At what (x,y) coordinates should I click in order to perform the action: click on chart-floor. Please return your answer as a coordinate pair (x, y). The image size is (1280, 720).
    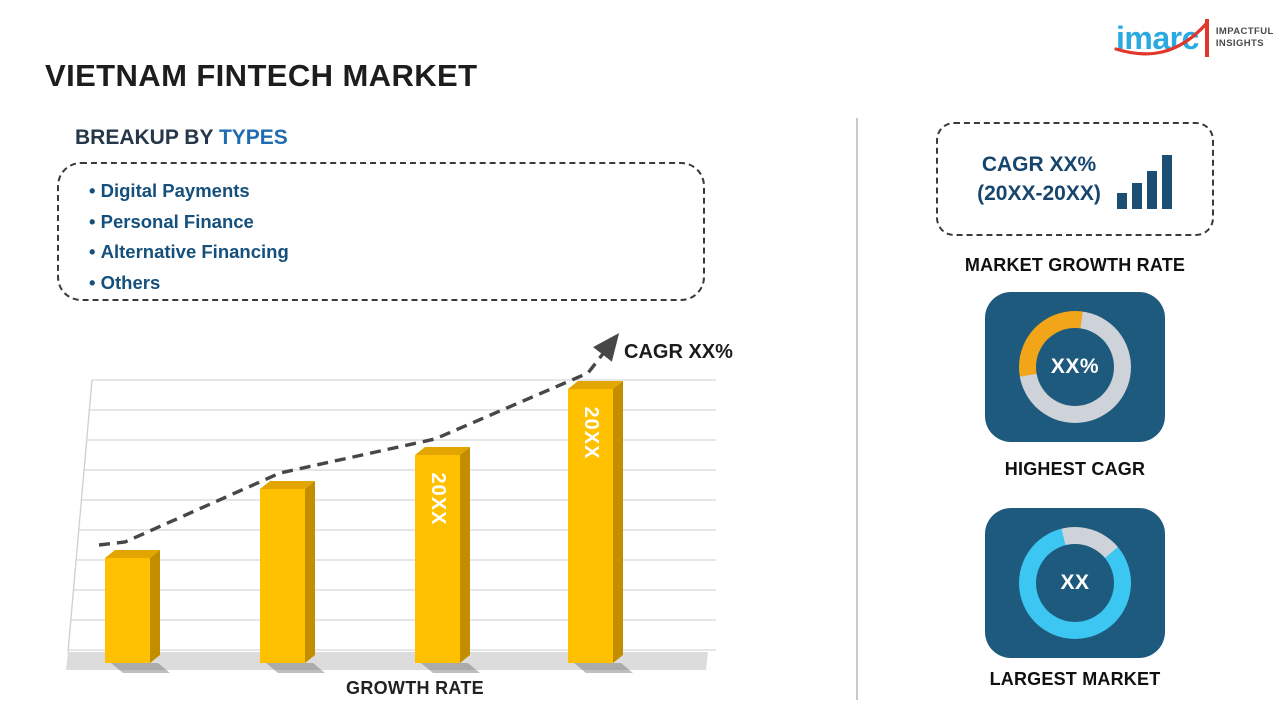
    Looking at the image, I should click on (387, 661).